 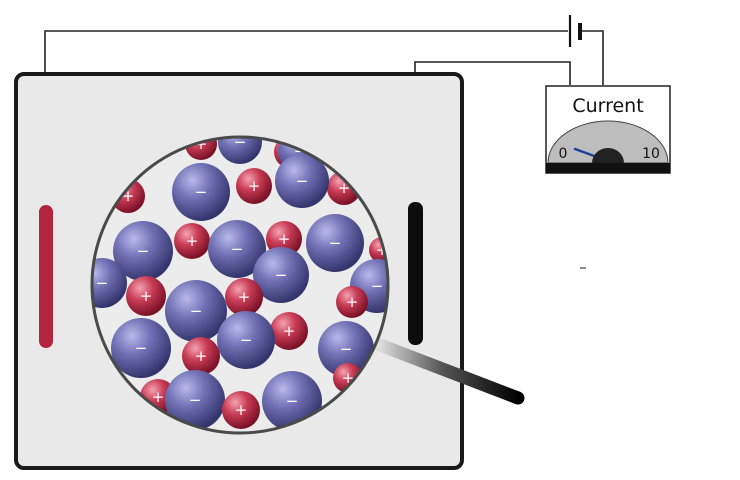 What do you see at coordinates (46, 276) in the screenshot?
I see `positive-electrode` at bounding box center [46, 276].